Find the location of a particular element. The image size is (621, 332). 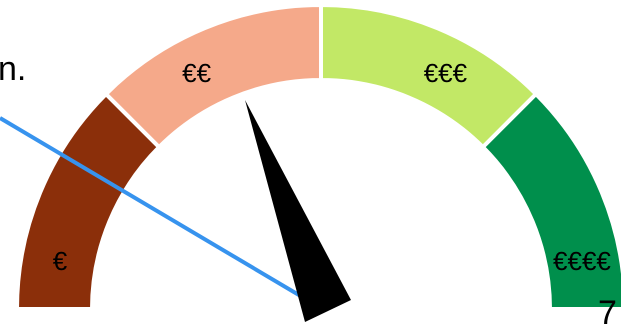

cut-off-text-bottom-right: 7 is located at coordinates (607, 313).